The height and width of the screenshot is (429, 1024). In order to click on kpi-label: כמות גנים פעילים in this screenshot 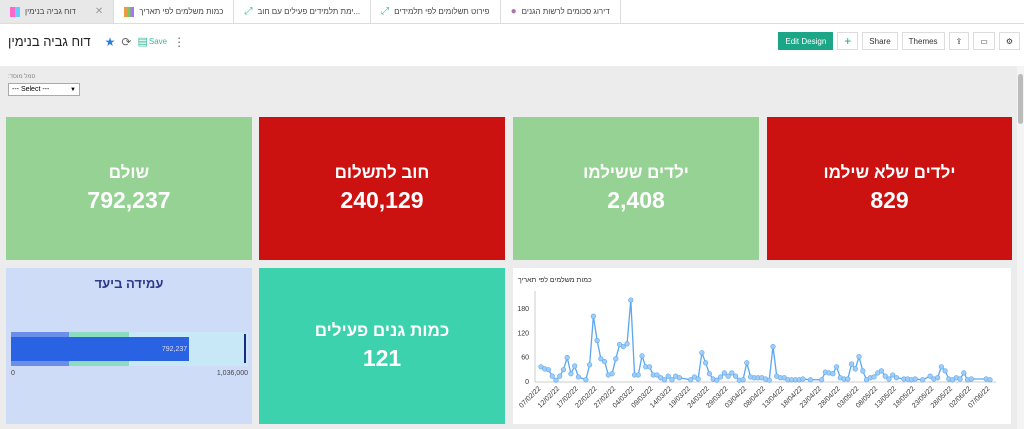, I will do `click(382, 330)`.